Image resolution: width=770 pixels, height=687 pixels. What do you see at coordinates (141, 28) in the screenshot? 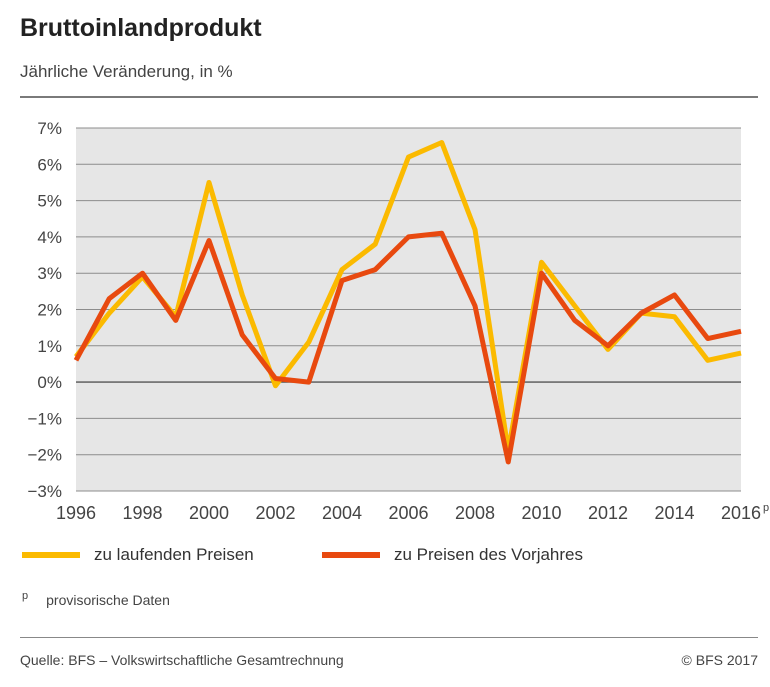
I see `chart-title: Bruttoinlandprodukt` at bounding box center [141, 28].